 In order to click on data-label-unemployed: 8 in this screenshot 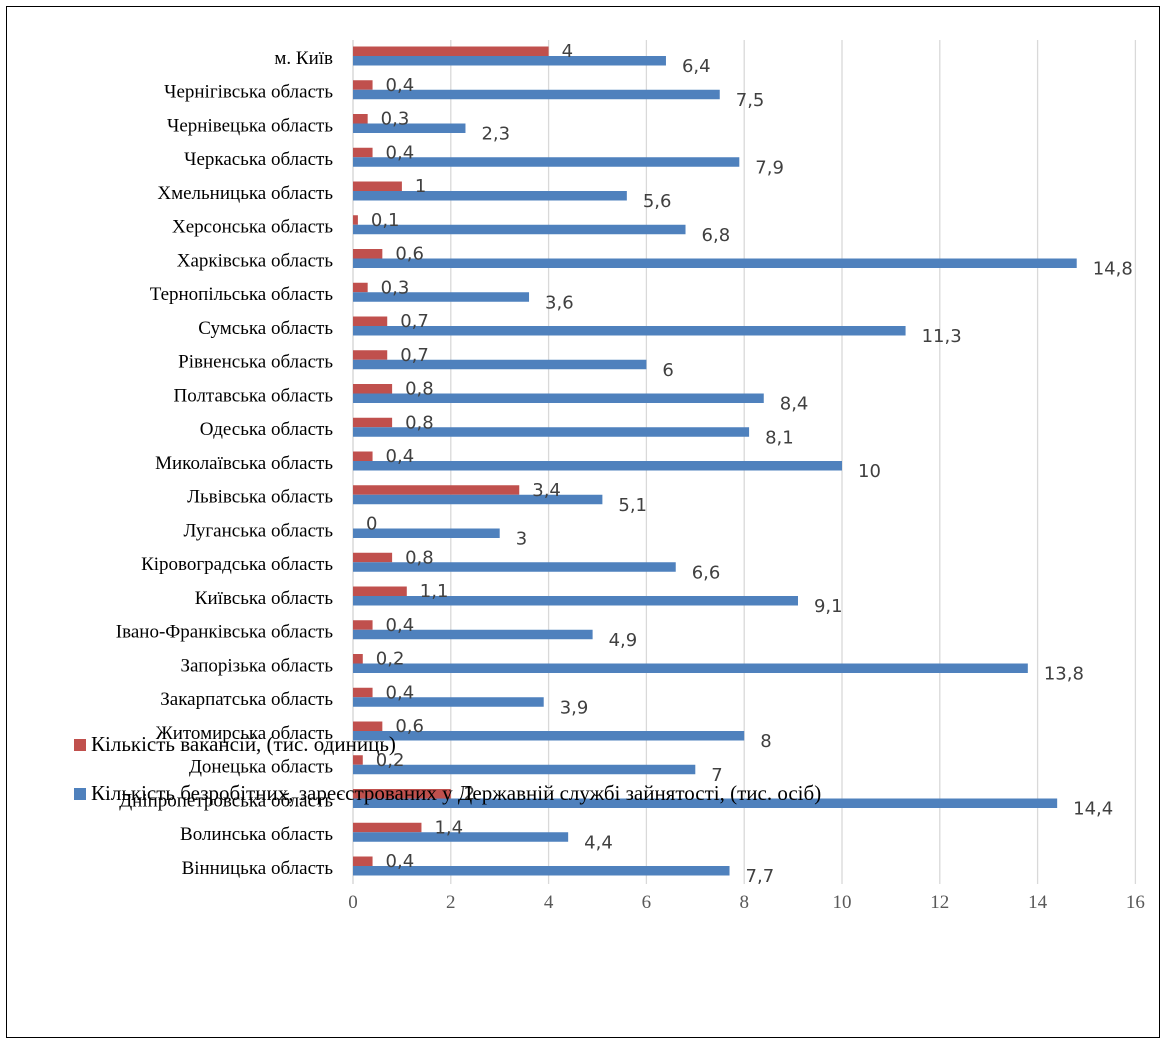, I will do `click(765, 741)`.